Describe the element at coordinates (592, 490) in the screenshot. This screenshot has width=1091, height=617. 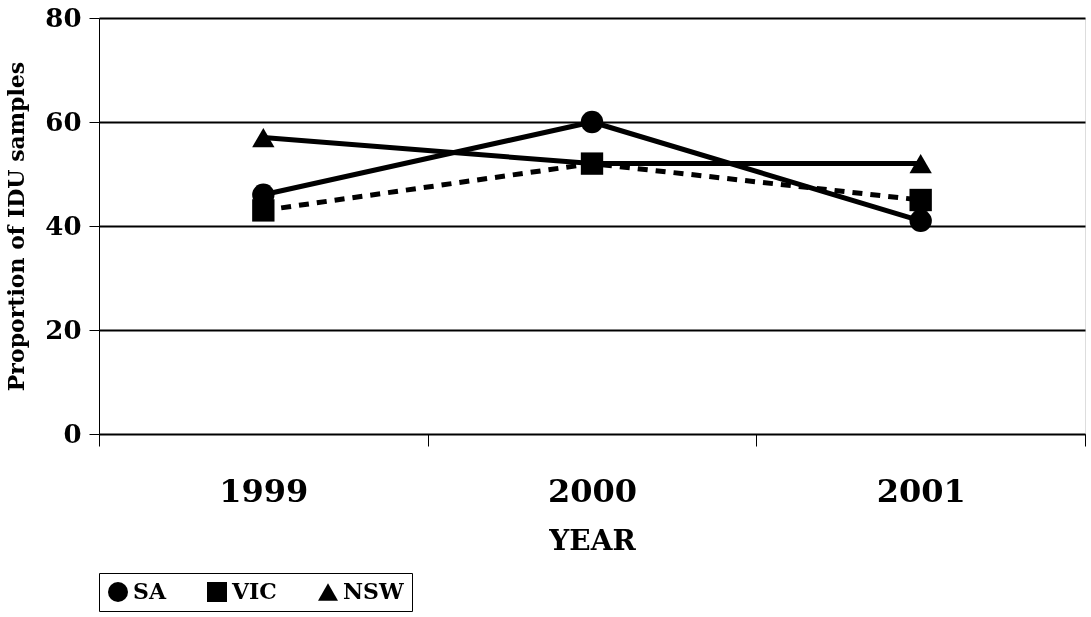
I see `x-tick-label: 2000` at that location.